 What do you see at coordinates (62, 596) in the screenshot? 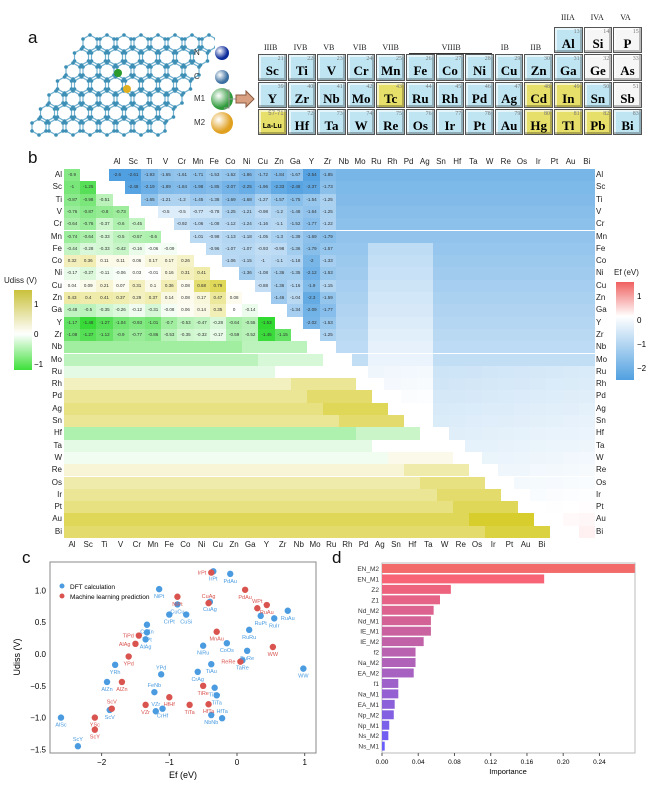
I see `legend-marker` at bounding box center [62, 596].